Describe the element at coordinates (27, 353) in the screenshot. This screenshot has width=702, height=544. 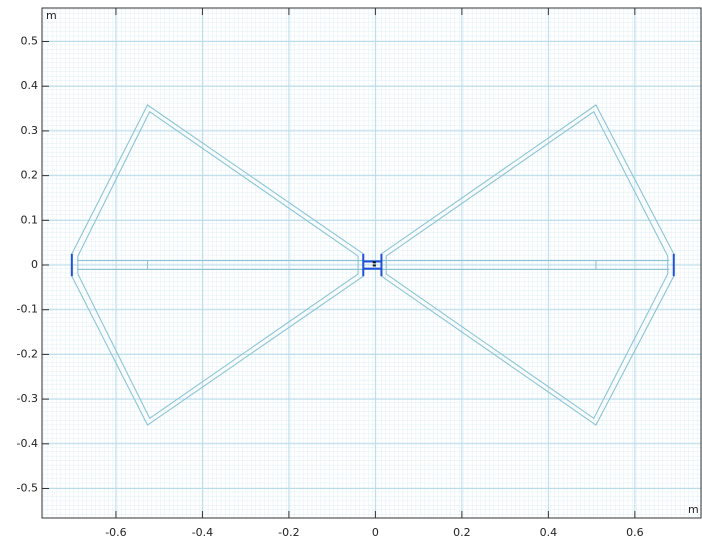
I see `y-tick-label: -0.2` at that location.